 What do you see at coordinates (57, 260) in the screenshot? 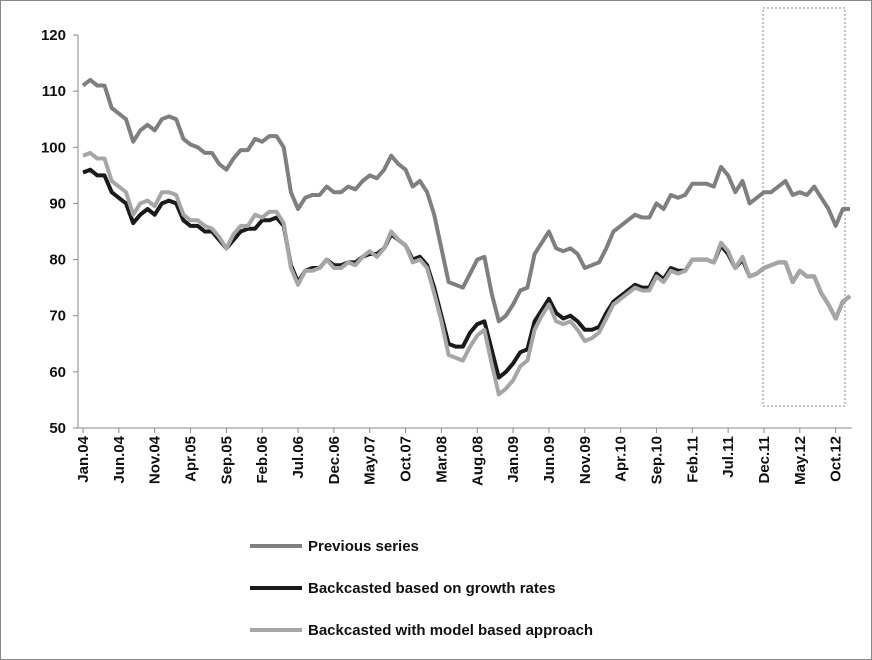
I see `y-tick-label: 80` at bounding box center [57, 260].